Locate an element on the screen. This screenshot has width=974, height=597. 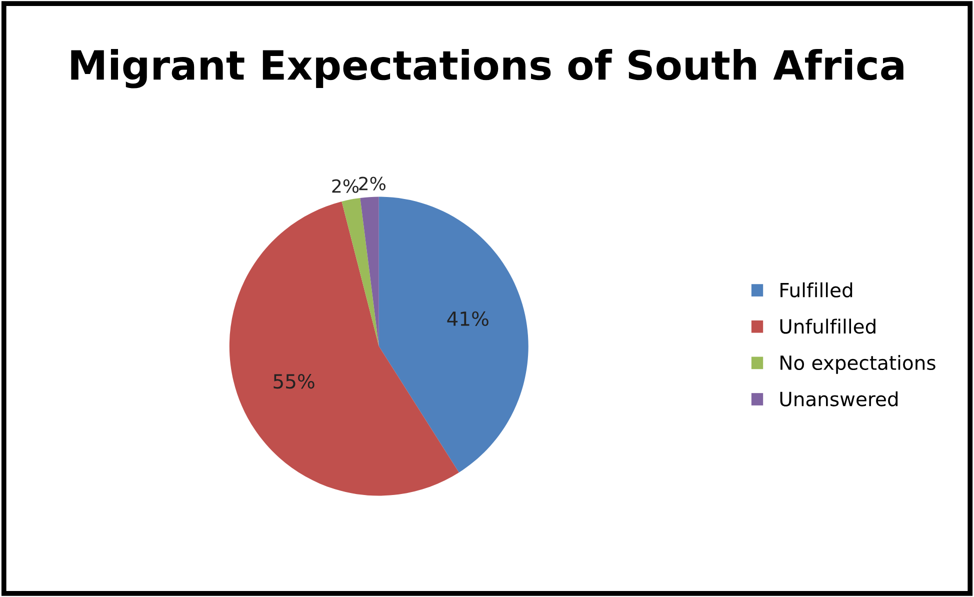
chart-title: Migrant Expectations of South Africa is located at coordinates (487, 68).